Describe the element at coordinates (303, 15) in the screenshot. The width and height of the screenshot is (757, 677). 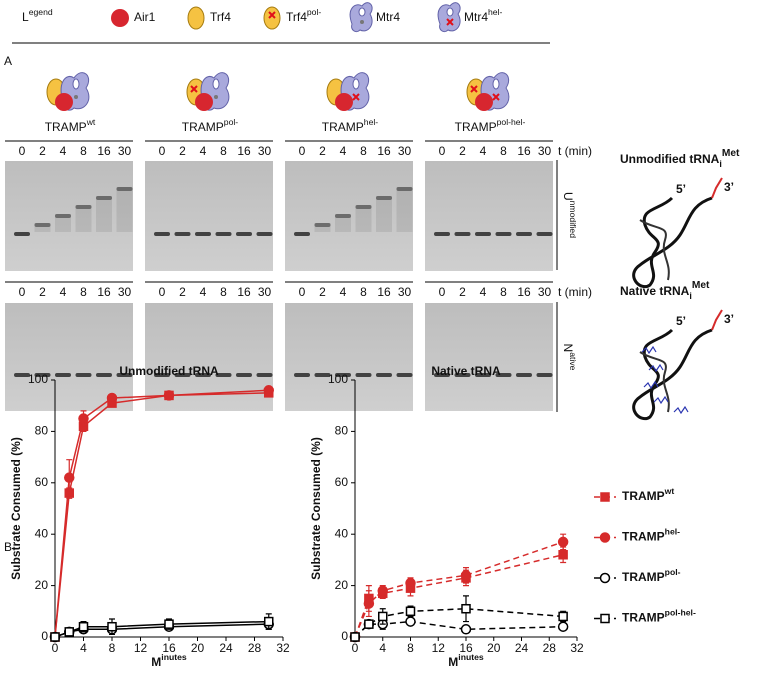
I see `legend-label: Trf4pol-` at that location.